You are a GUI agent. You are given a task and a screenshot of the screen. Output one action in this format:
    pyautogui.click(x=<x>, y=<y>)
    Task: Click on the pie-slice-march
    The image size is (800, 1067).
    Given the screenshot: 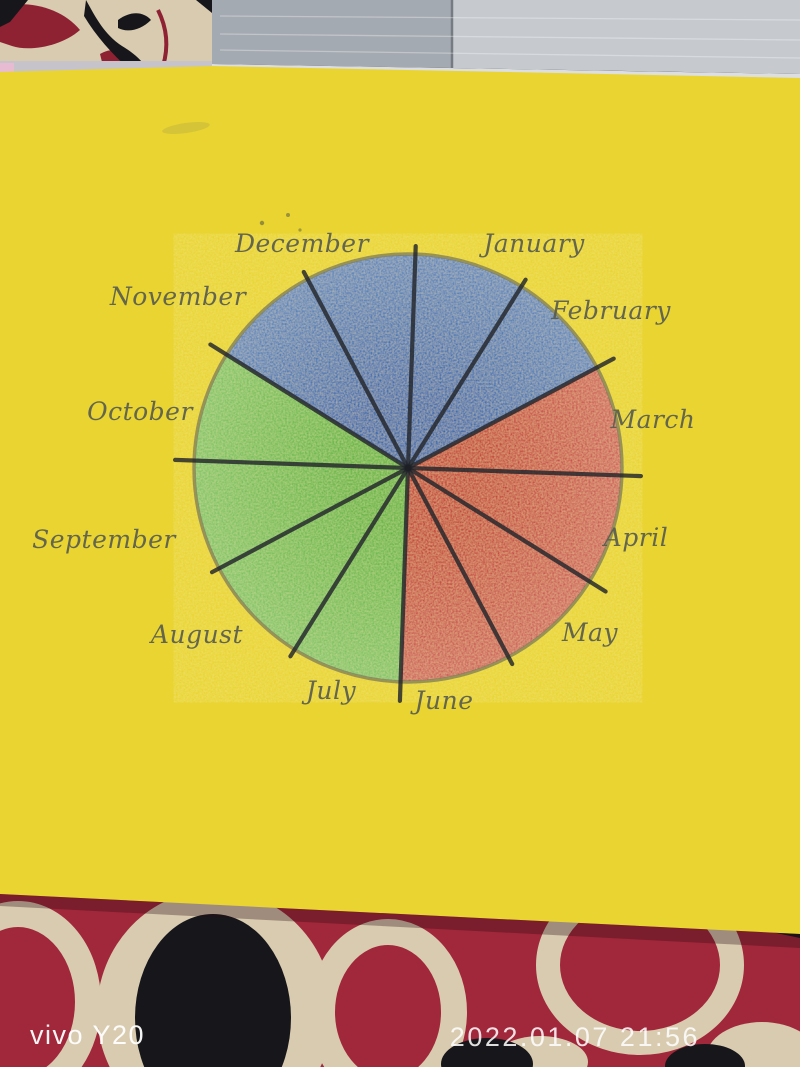 What is the action you would take?
    pyautogui.click(x=515, y=422)
    